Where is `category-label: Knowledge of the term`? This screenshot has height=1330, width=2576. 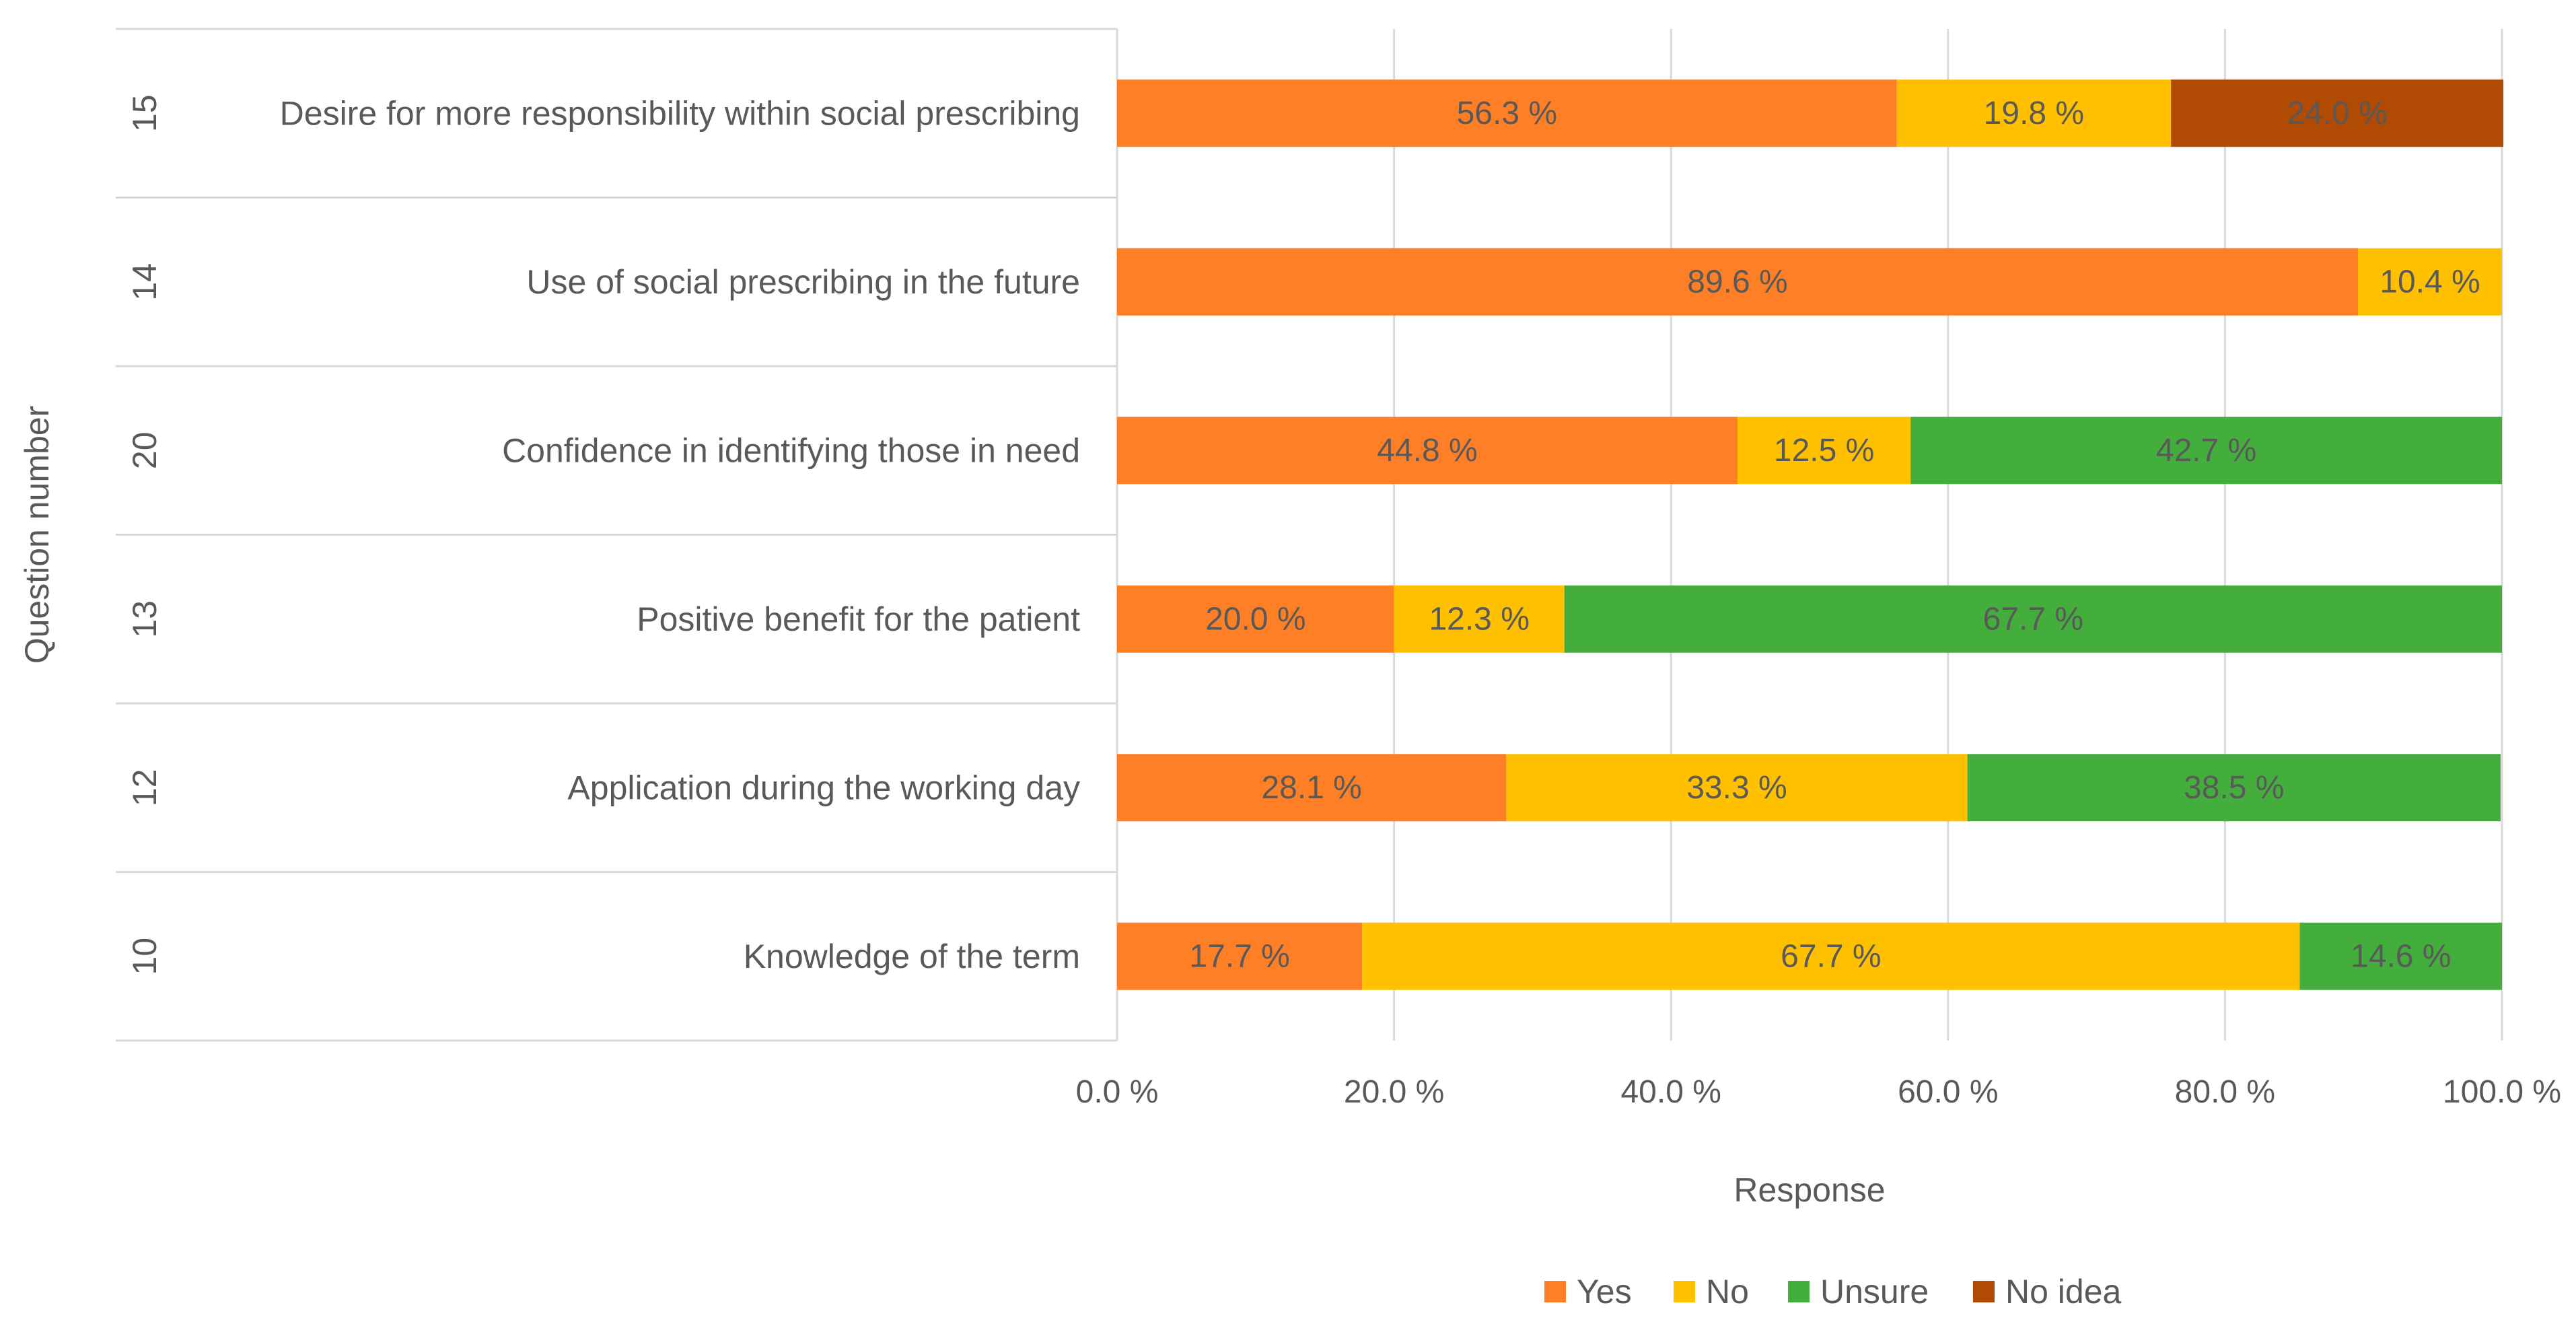 category-label: Knowledge of the term is located at coordinates (912, 957).